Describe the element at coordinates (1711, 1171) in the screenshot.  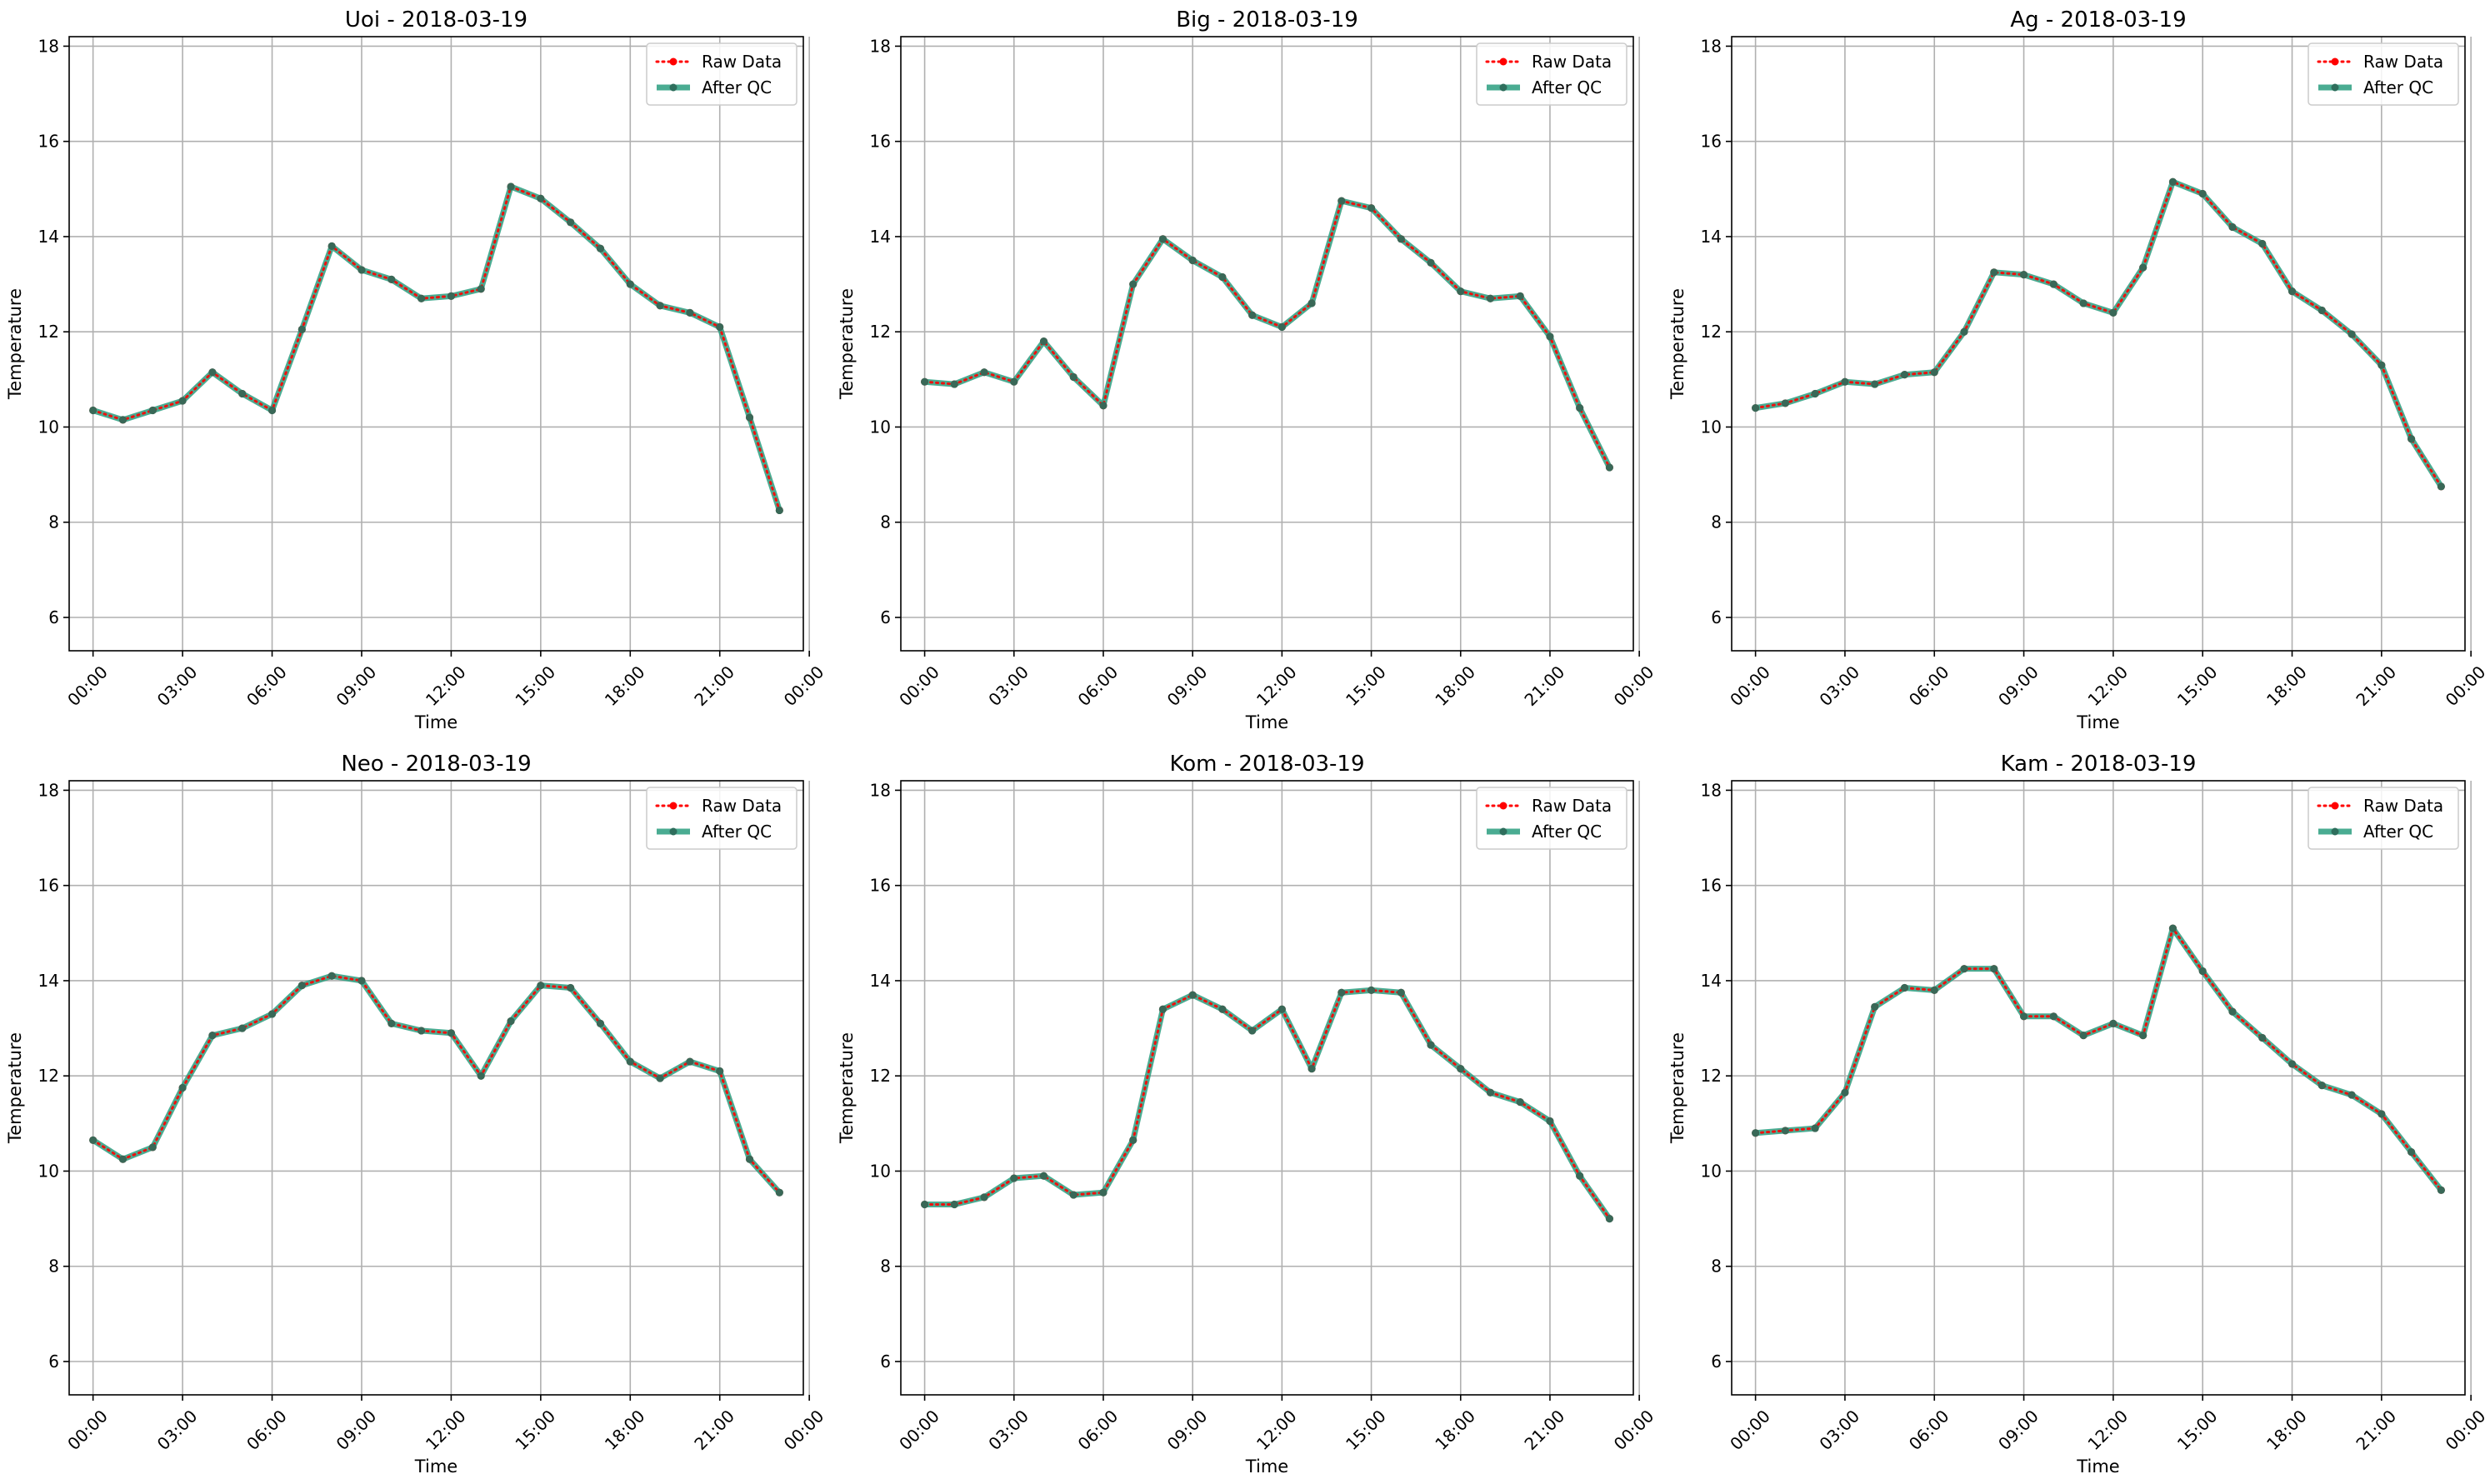
I see `y-tick-label: 10` at that location.